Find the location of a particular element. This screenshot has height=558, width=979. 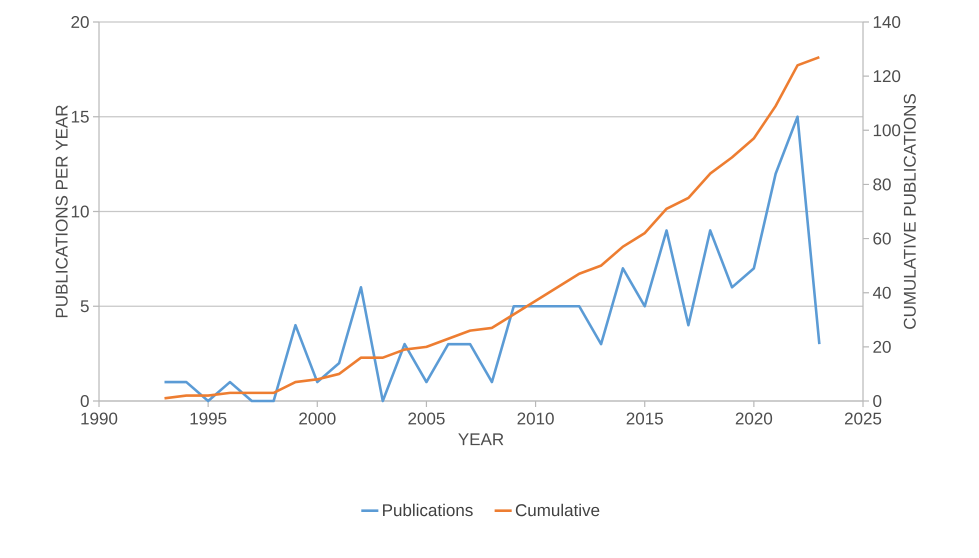

y2-tick-label: 80 is located at coordinates (882, 184).